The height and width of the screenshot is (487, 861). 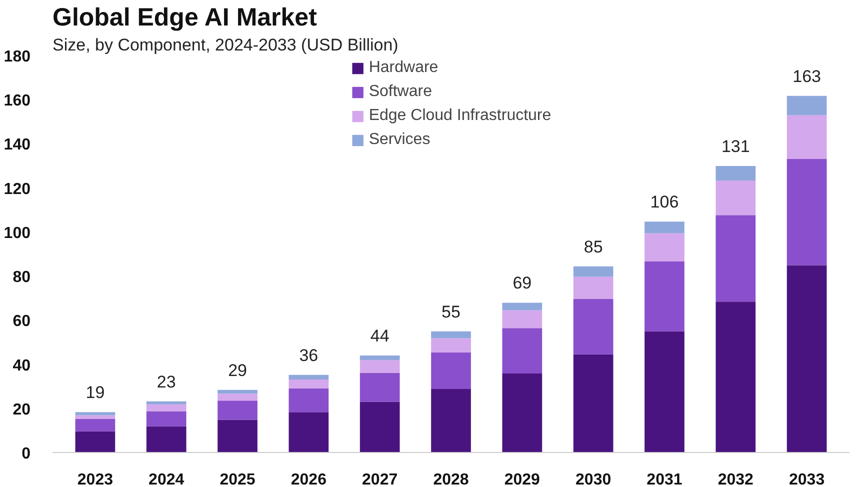 What do you see at coordinates (594, 479) in the screenshot?
I see `x-tick-label: 2030` at bounding box center [594, 479].